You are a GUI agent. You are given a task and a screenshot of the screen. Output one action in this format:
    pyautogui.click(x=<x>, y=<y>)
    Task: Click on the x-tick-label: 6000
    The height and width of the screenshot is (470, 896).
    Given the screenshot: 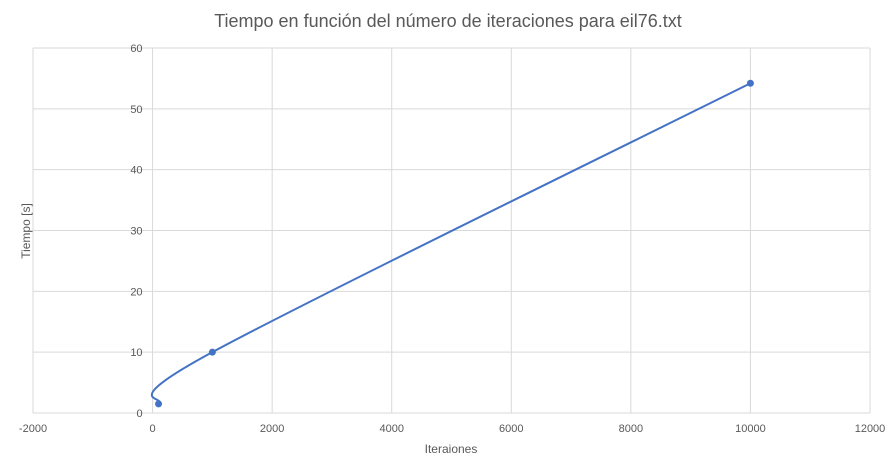 What is the action you would take?
    pyautogui.click(x=511, y=429)
    